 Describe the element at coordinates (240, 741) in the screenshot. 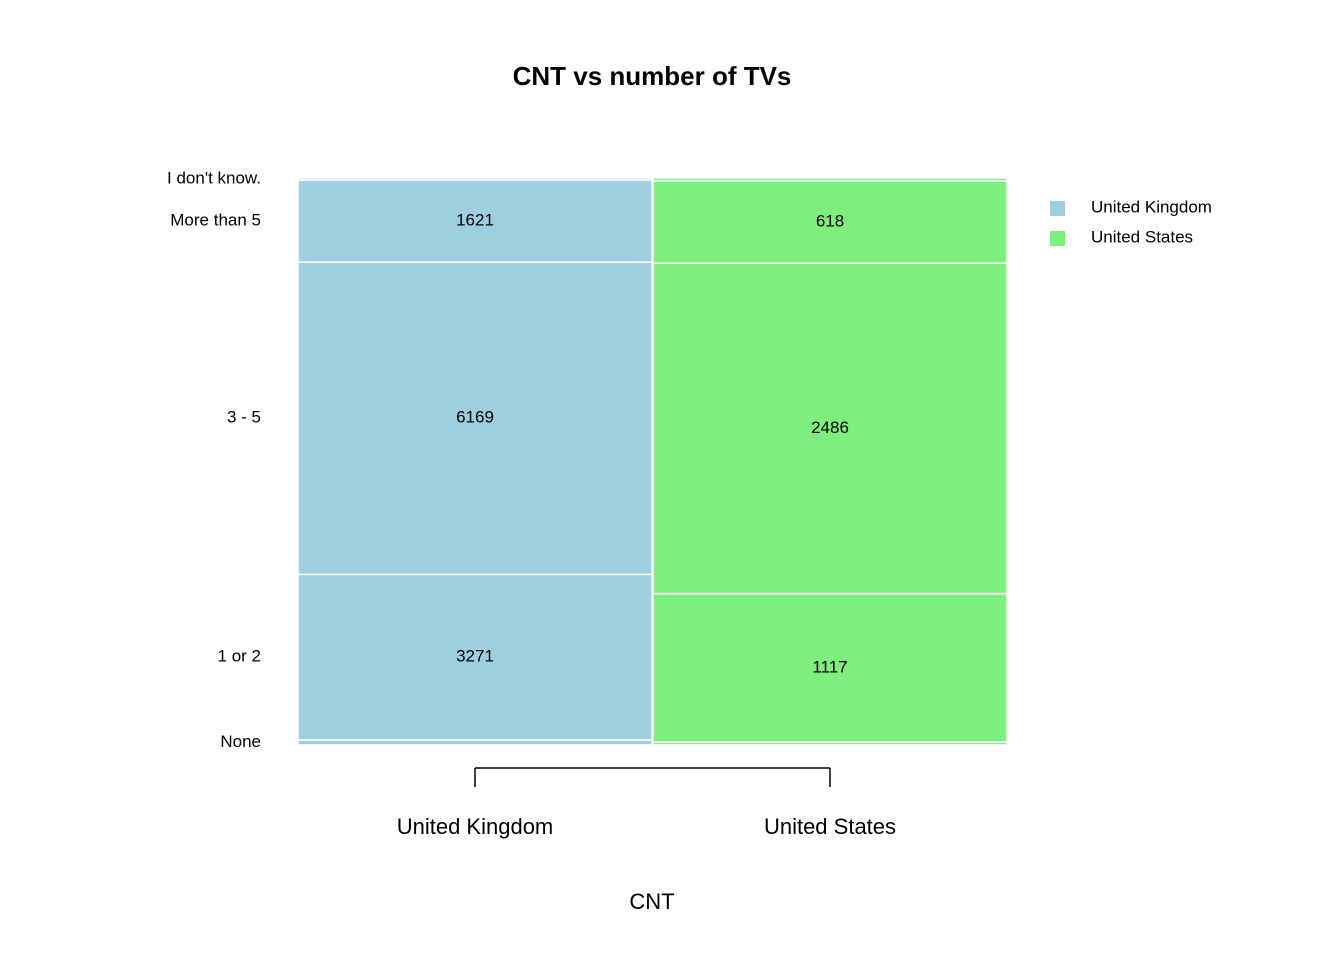

I see `y-tick-label: None` at that location.